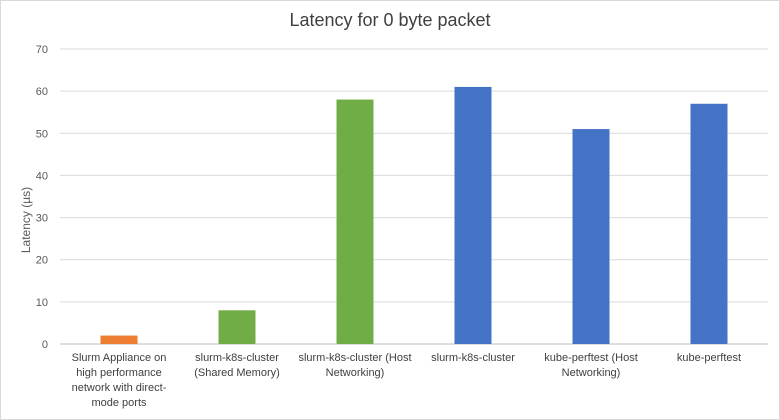 This screenshot has width=780, height=420. I want to click on y-tick-label: 0, so click(45, 345).